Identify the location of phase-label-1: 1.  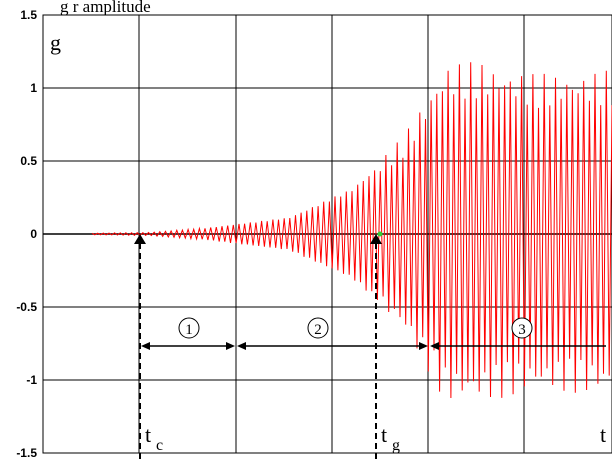
(189, 330).